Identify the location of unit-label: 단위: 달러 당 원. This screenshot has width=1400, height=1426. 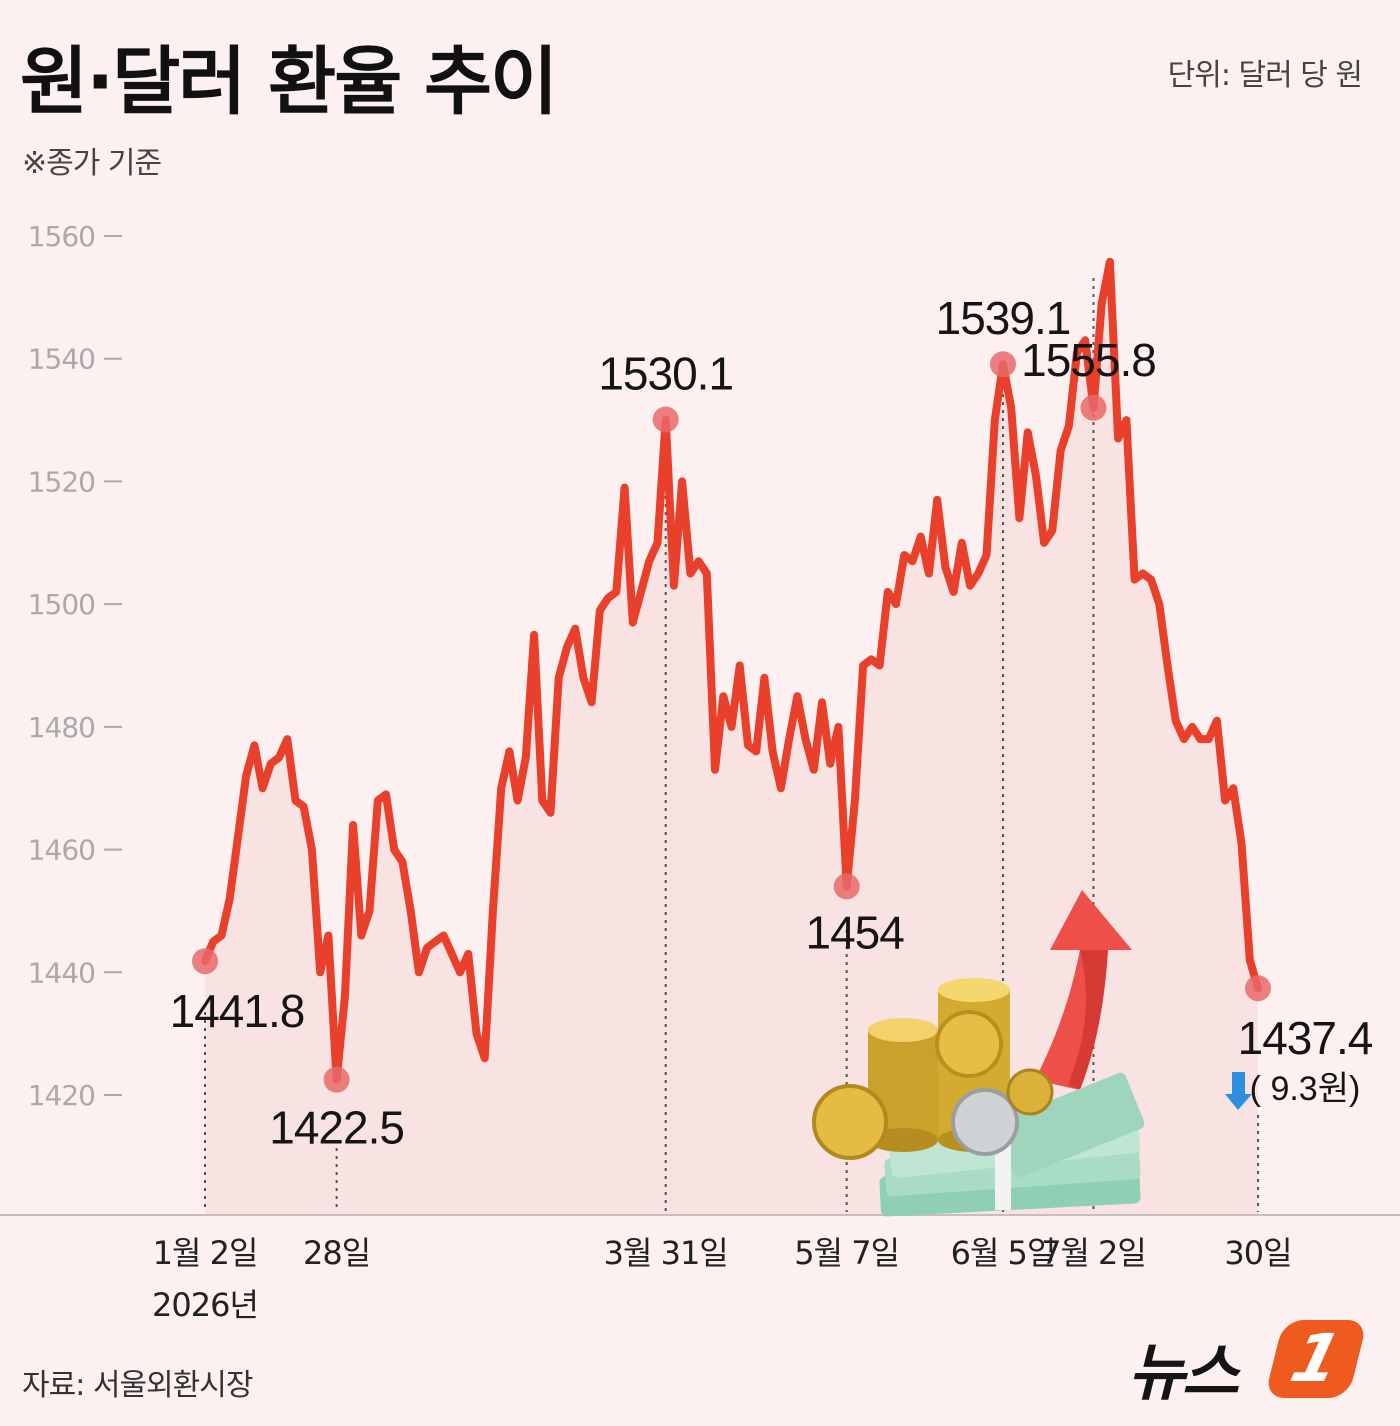
(1265, 75).